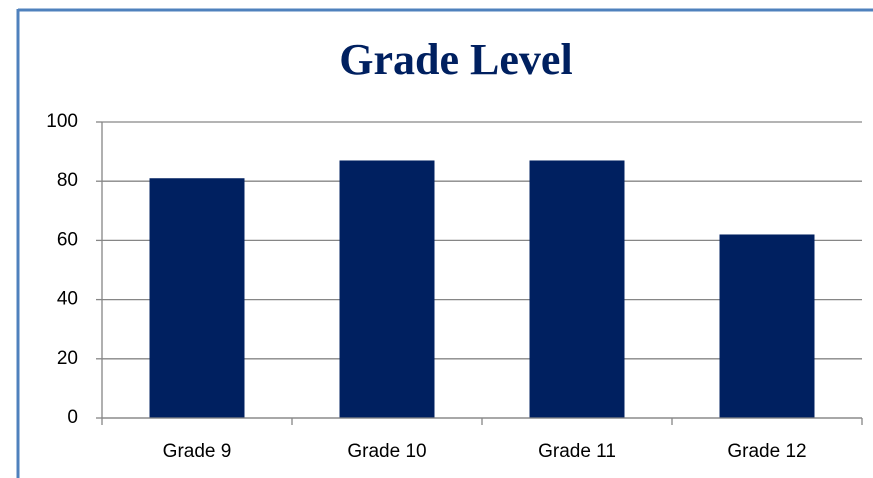 This screenshot has width=873, height=478. What do you see at coordinates (67, 239) in the screenshot?
I see `y-tick-label: 60` at bounding box center [67, 239].